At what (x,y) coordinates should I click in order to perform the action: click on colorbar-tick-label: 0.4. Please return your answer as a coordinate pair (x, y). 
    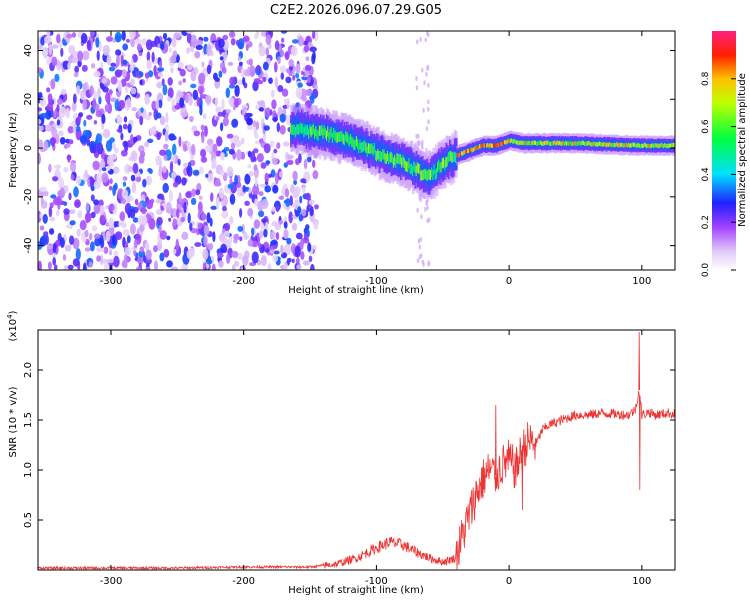
    Looking at the image, I should click on (706, 174).